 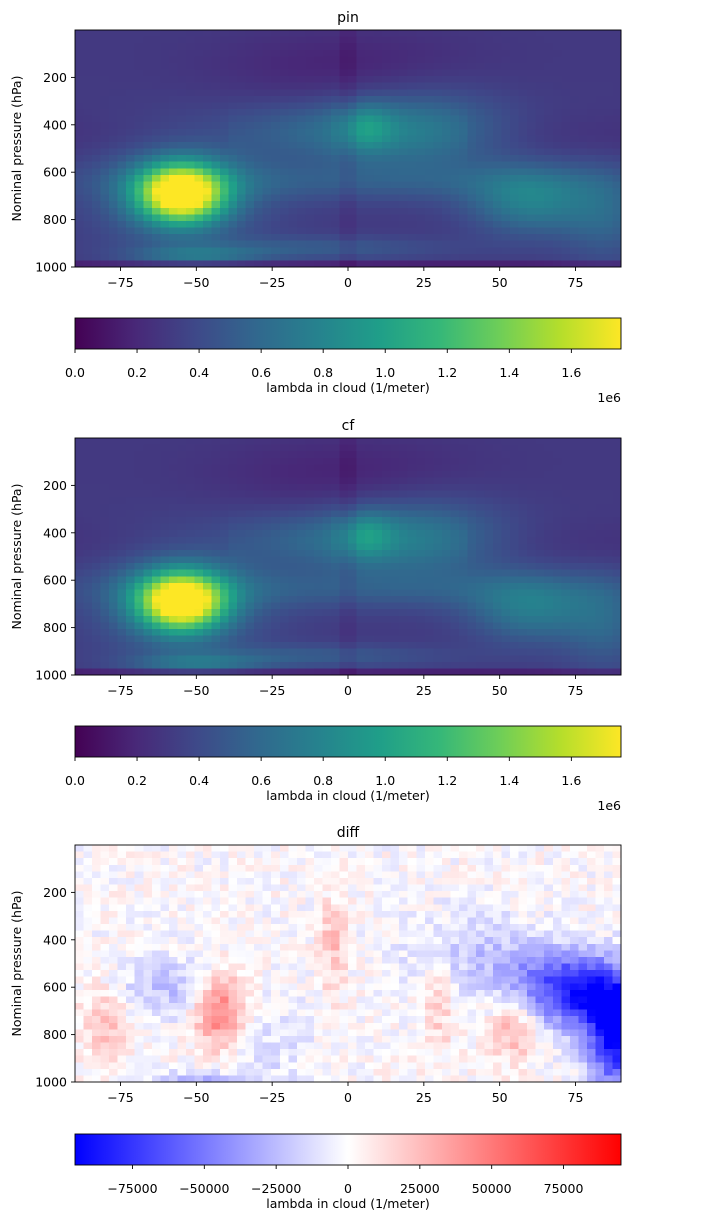 I want to click on chart-title: cf, so click(x=349, y=426).